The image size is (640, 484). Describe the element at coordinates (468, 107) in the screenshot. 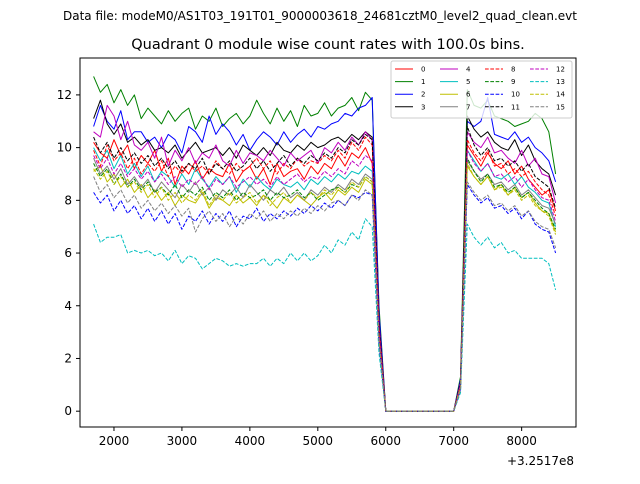

I see `legend-label-7: 7` at that location.